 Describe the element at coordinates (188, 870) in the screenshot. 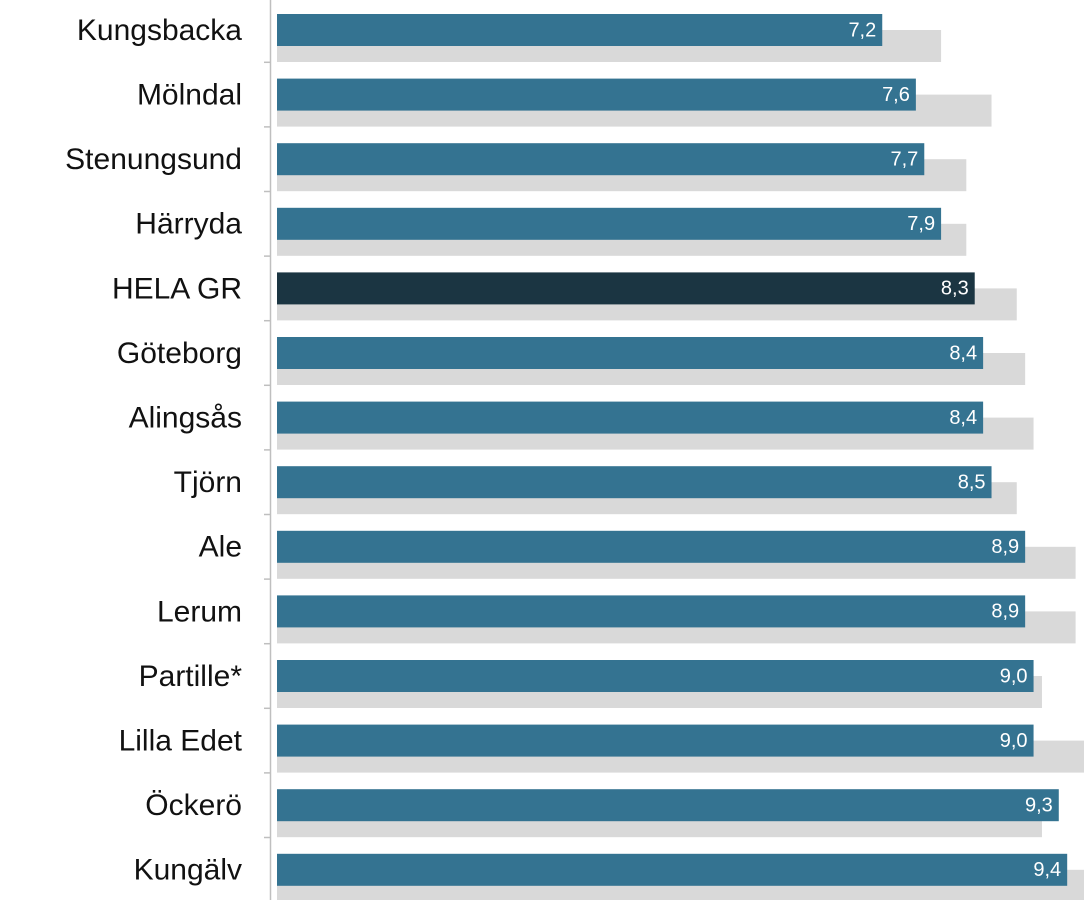

I see `category-label: Kungälv` at that location.